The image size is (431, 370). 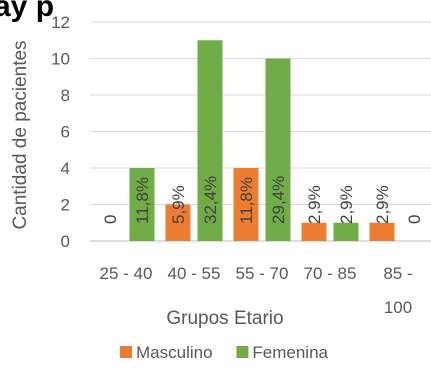 What do you see at coordinates (262, 200) in the screenshot?
I see `bar-data-labels: 0 11,8% 5,9% 32,4% 11,8% 29,4% 2,9% 2,9% 2,9% 0` at bounding box center [262, 200].